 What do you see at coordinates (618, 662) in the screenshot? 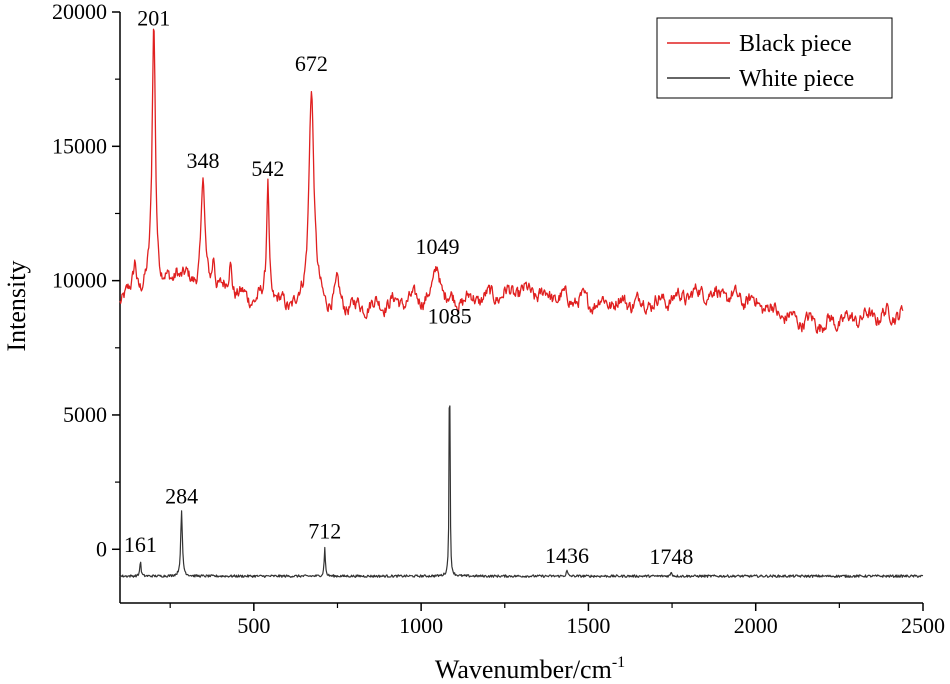
I see `x-axis-title-superscript: -1` at bounding box center [618, 662].